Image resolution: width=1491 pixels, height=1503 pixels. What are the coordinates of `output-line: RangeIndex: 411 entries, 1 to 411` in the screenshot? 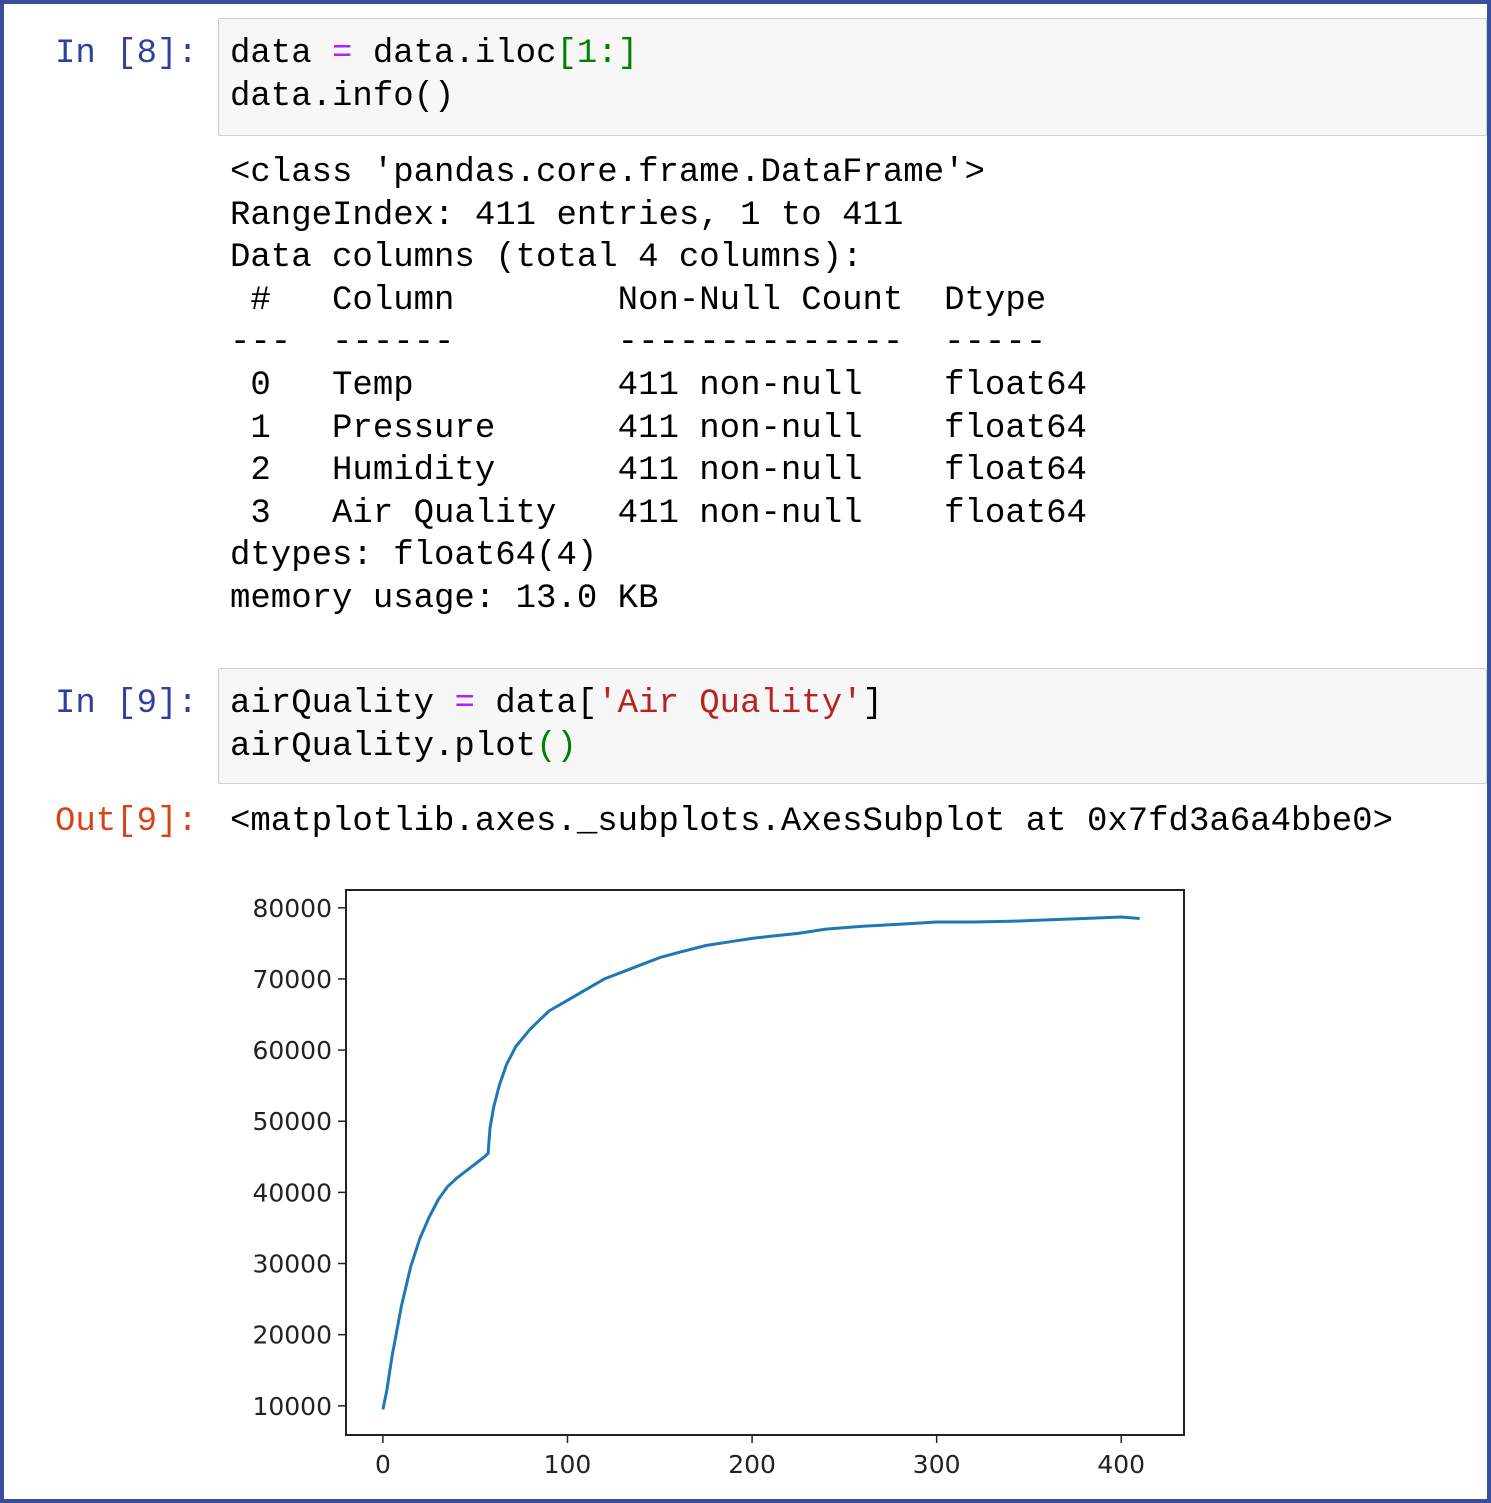 It's located at (567, 215).